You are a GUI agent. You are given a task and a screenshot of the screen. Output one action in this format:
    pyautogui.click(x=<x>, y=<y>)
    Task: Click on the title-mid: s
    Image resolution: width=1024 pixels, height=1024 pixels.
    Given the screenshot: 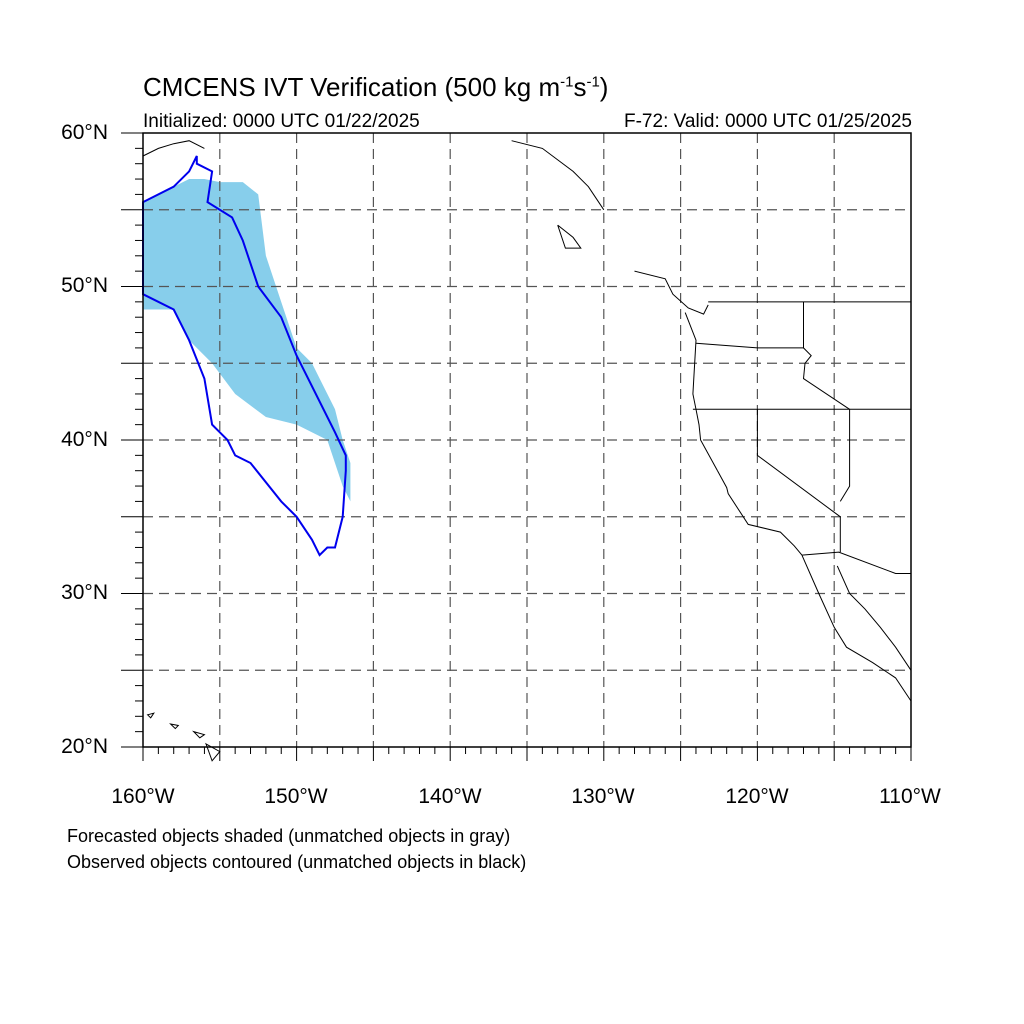 What is the action you would take?
    pyautogui.click(x=580, y=87)
    